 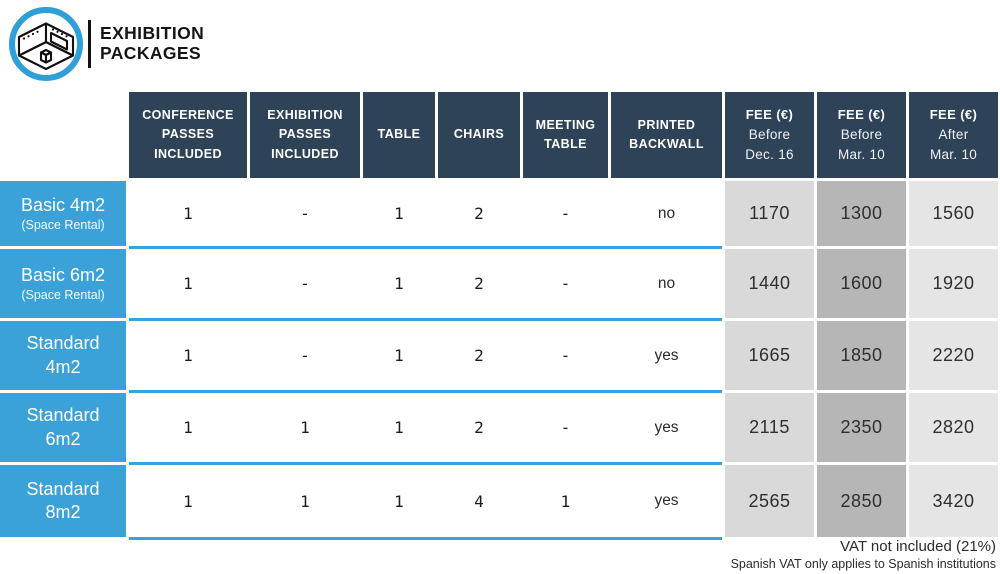 I want to click on header-cell-exhibition-passes: EXHIBITION PASSES INCLUDED, so click(x=305, y=135).